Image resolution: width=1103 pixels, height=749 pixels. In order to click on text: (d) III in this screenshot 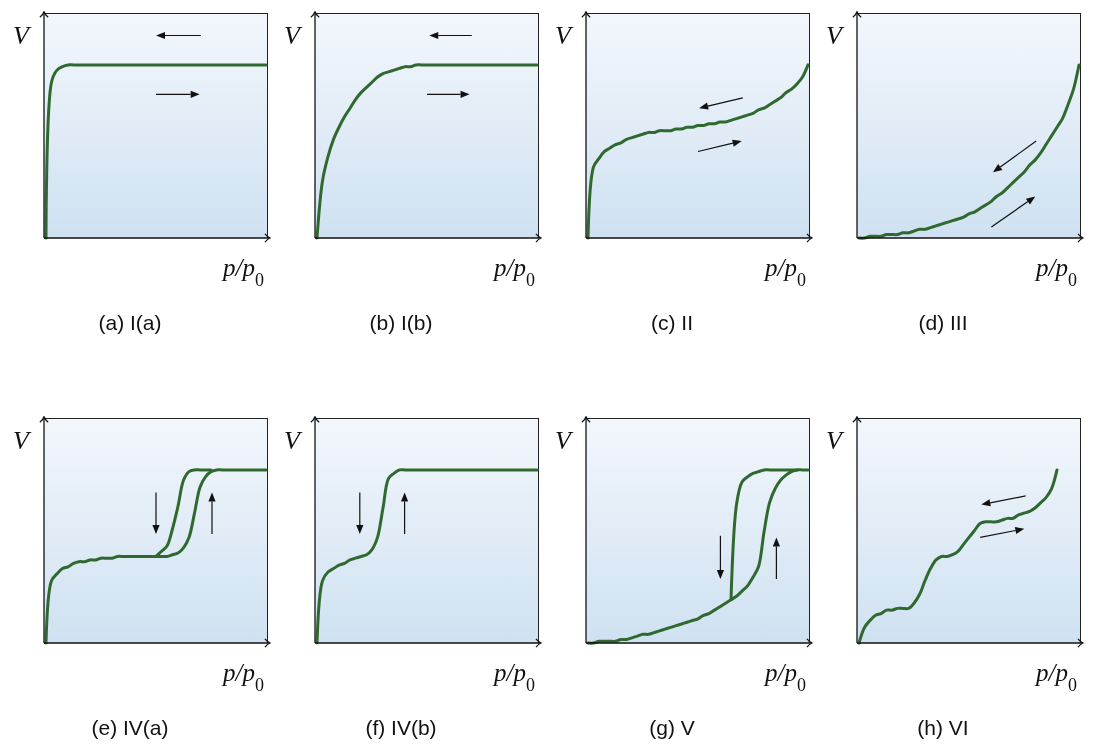, I will do `click(943, 322)`.